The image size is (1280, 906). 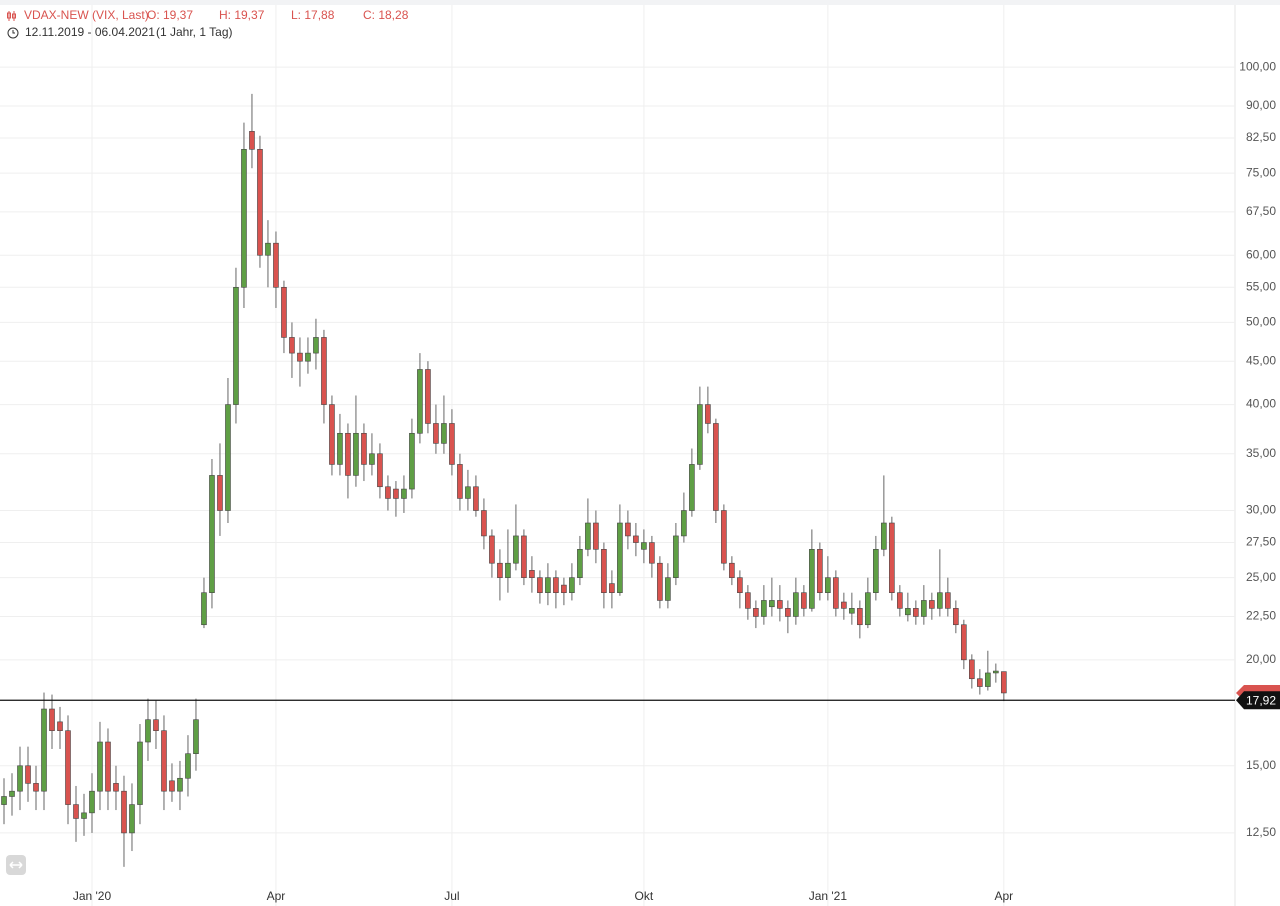 I want to click on y-tick-label: 27,50, so click(x=1261, y=542).